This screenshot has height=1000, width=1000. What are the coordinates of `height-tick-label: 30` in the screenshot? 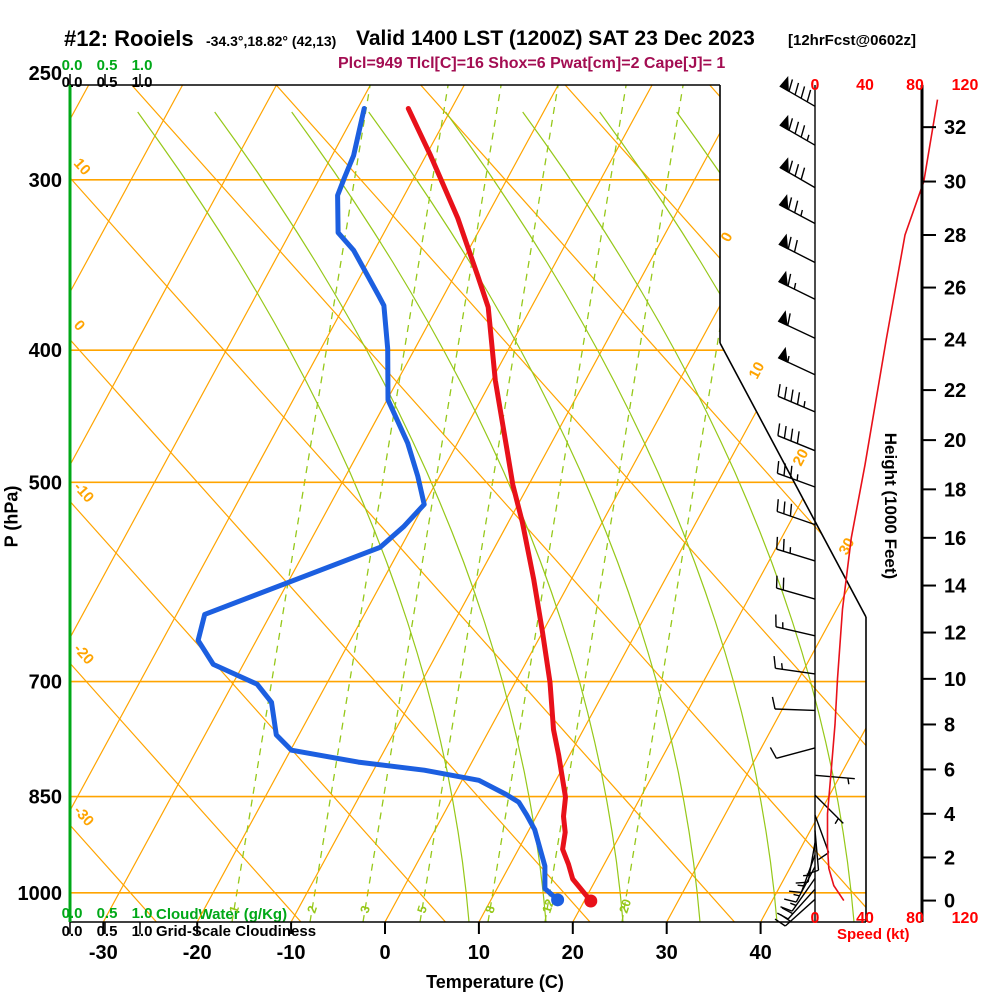 It's located at (955, 183).